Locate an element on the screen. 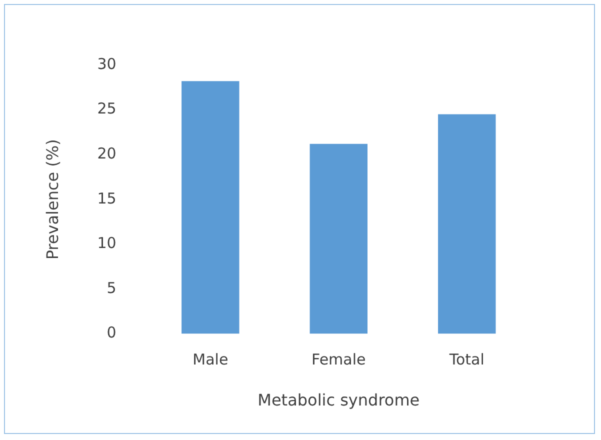 The height and width of the screenshot is (440, 601). y-tick-label: 20 is located at coordinates (106, 153).